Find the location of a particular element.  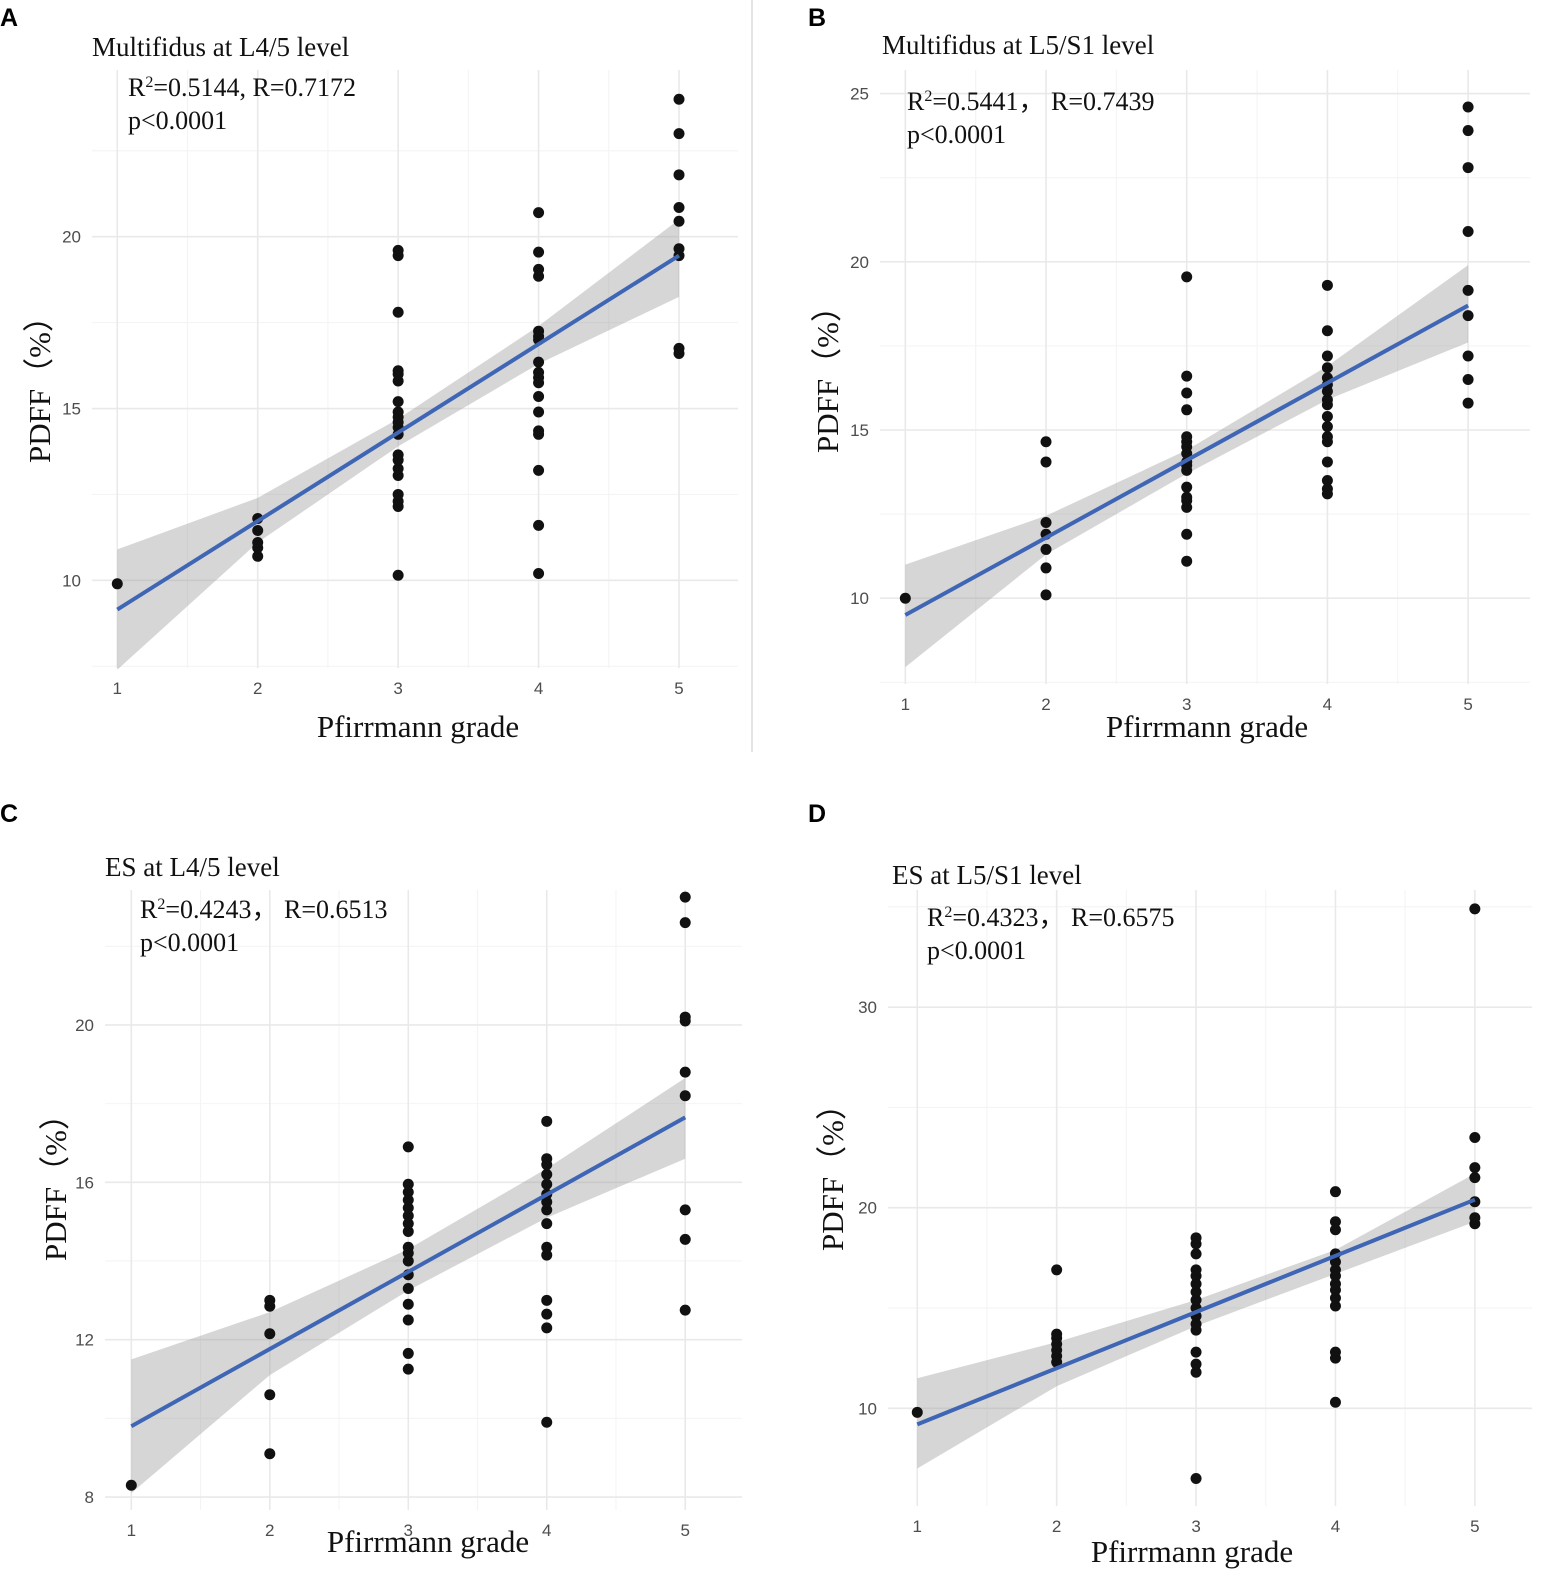

y-axis-title: PDFF（%） is located at coordinates (827, 372).